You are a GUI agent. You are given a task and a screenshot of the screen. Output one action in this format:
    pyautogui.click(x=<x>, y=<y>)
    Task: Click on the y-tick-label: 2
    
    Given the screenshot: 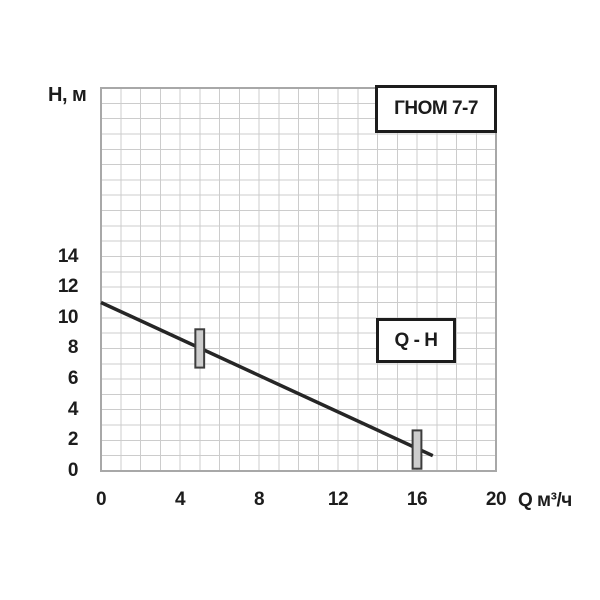 What is the action you would take?
    pyautogui.click(x=73, y=440)
    